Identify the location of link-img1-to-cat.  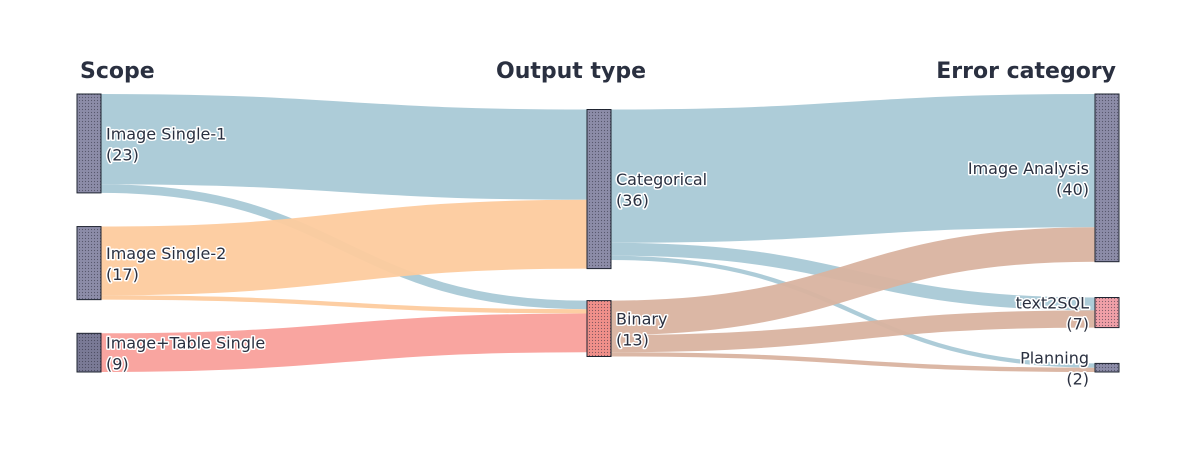
(344, 147).